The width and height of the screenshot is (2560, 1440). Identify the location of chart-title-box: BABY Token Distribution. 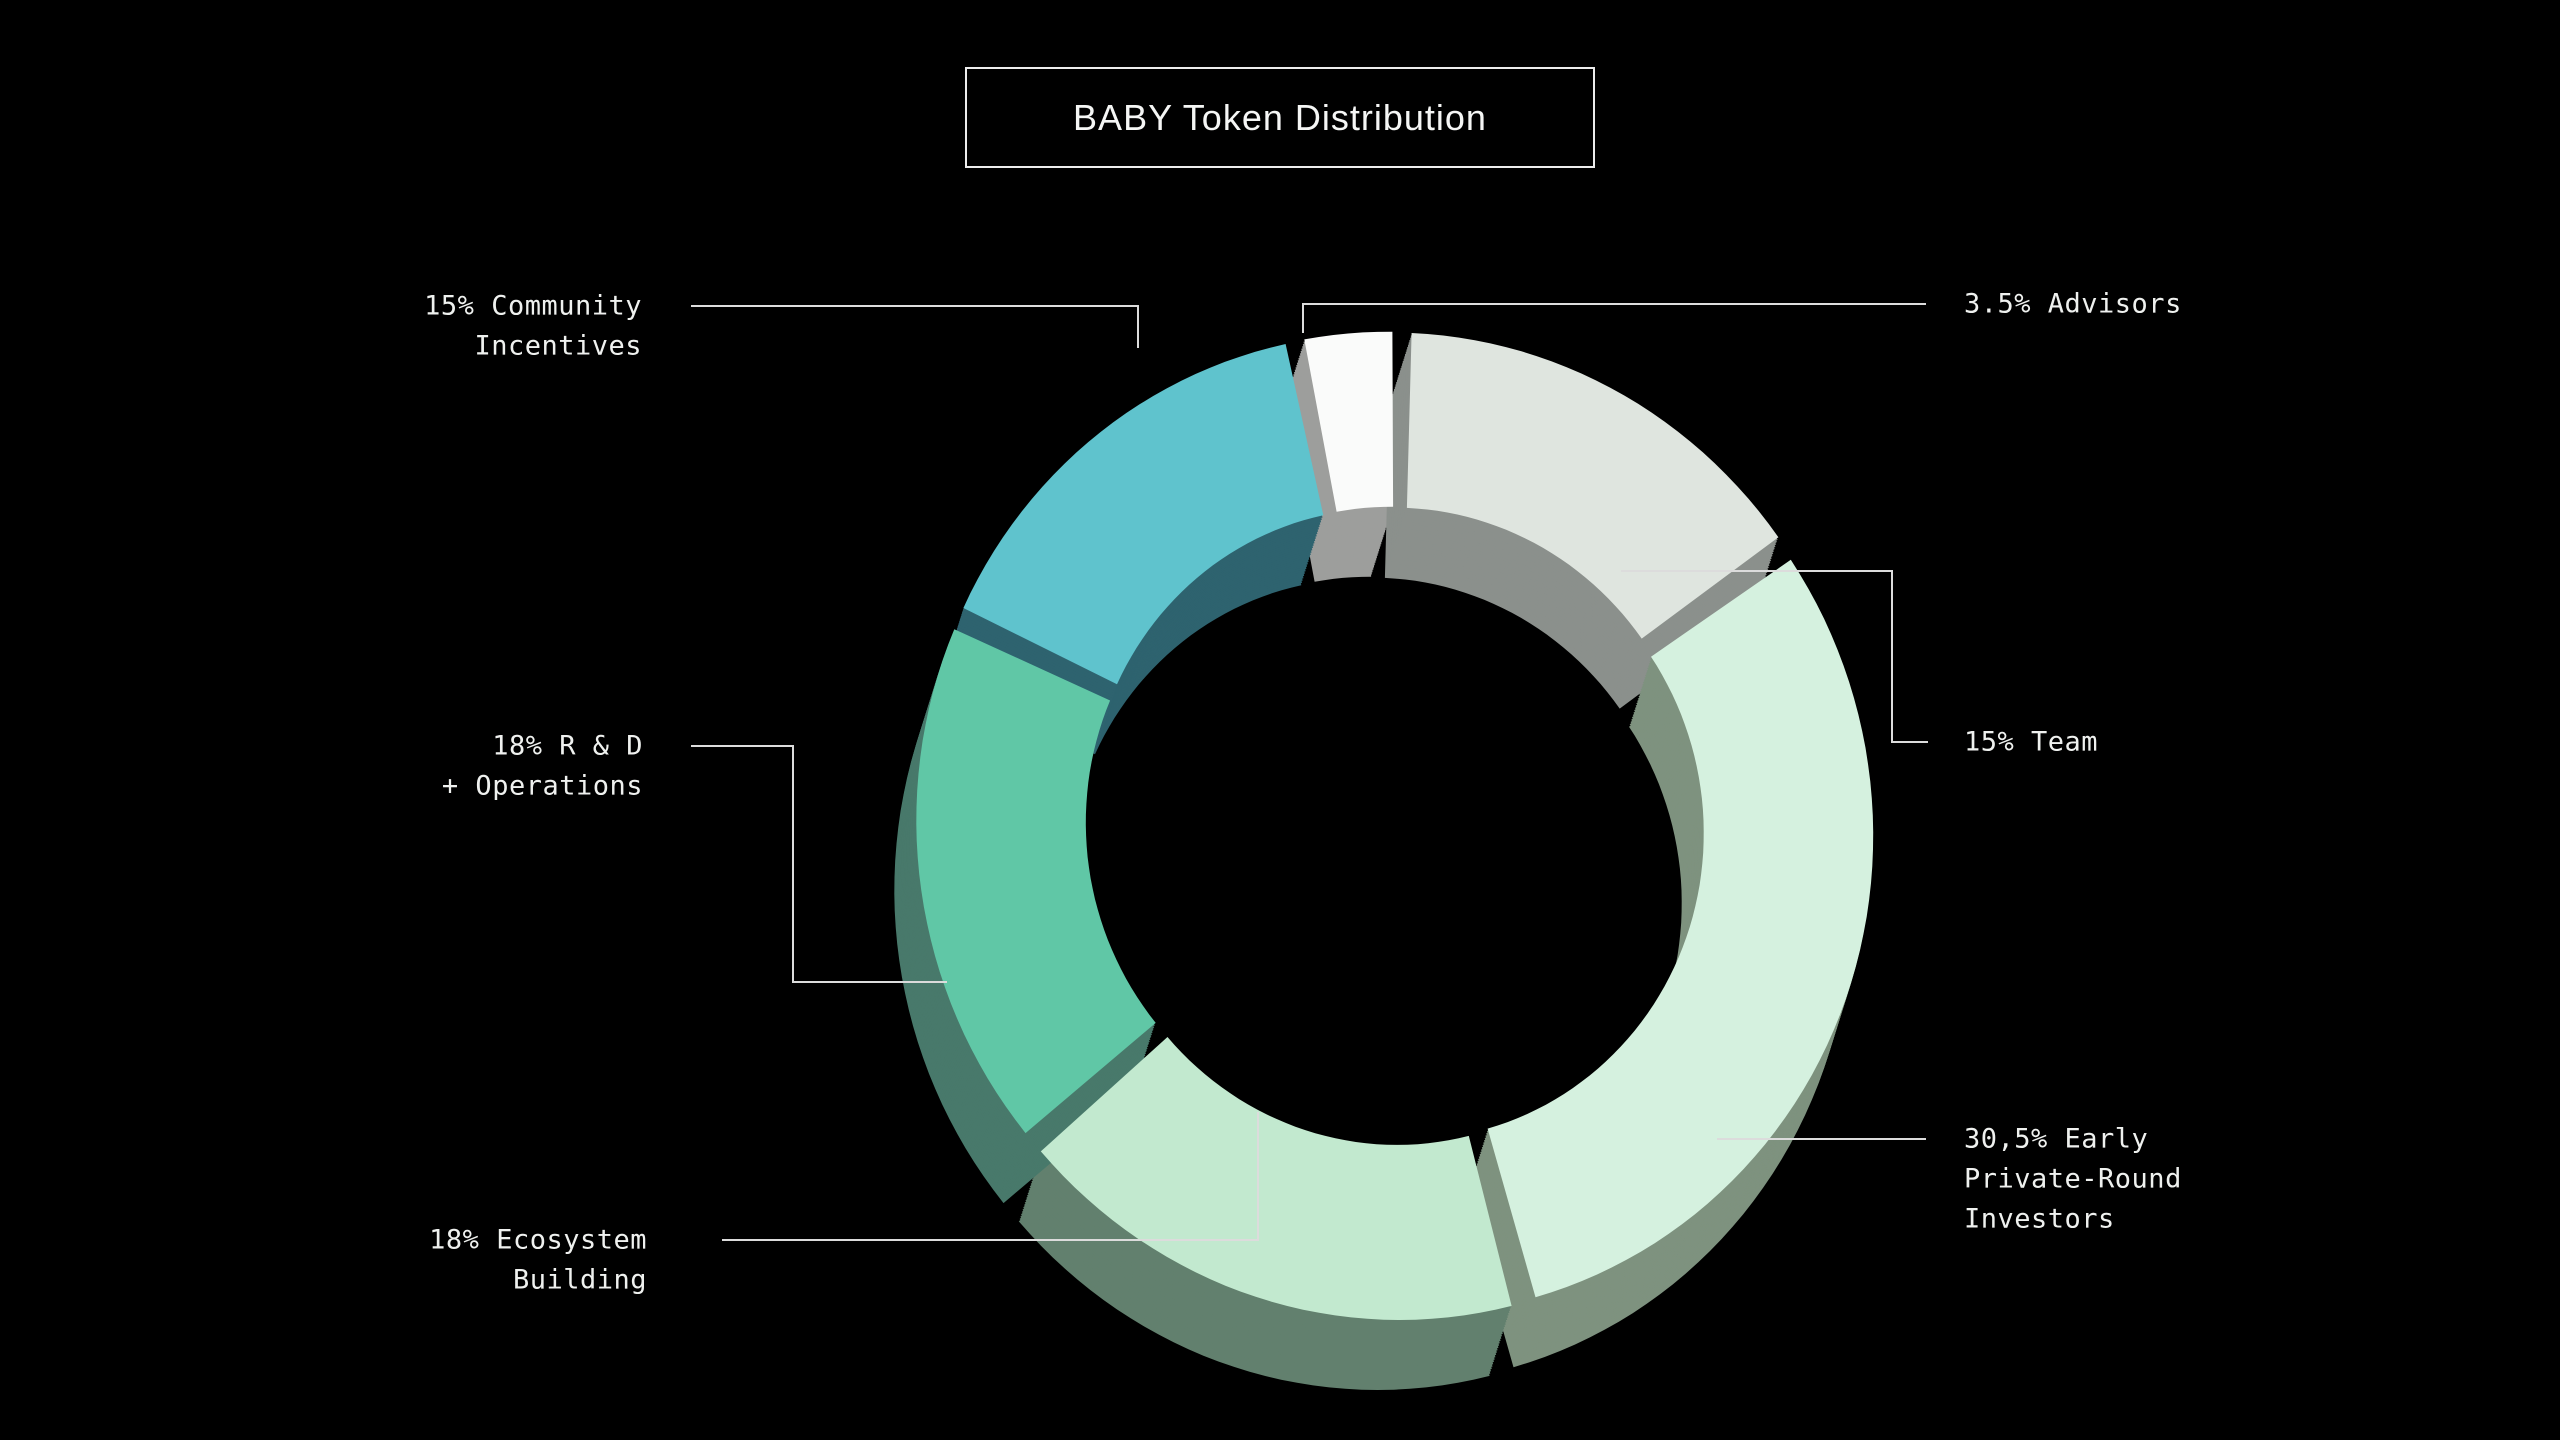
(1280, 117).